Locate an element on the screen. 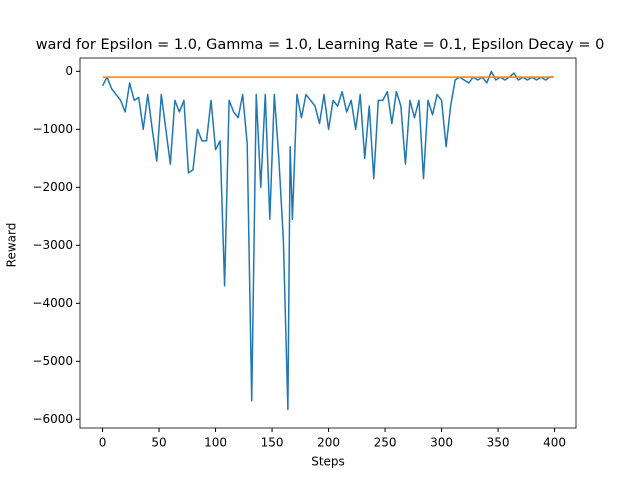  y-tick-label: −5000 is located at coordinates (52, 361).